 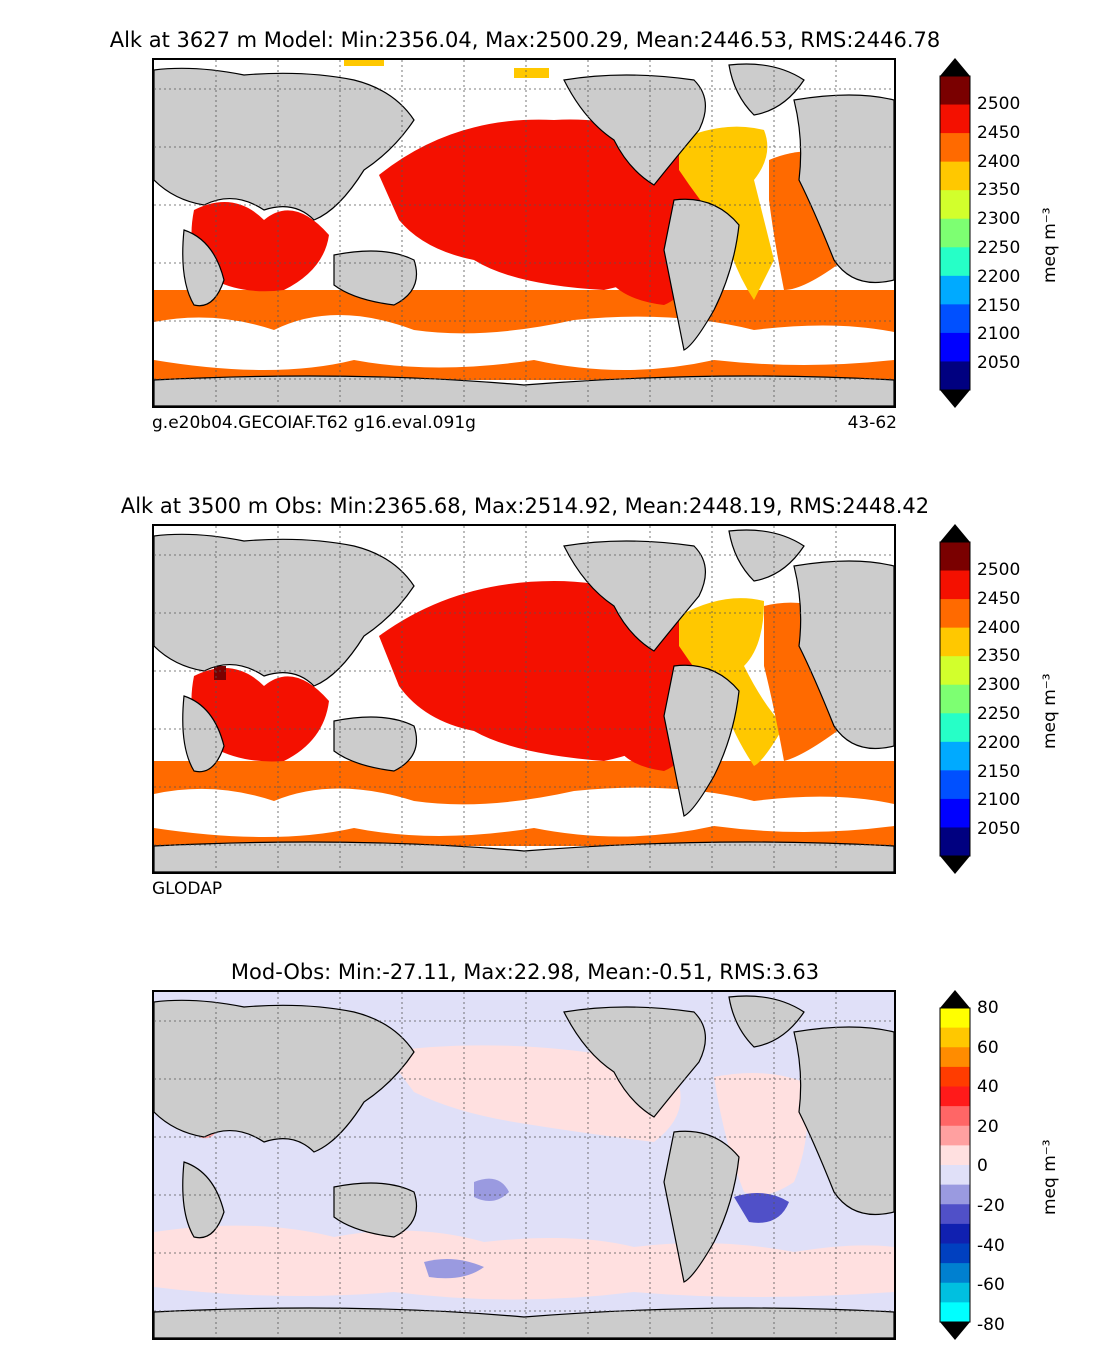 What do you see at coordinates (988, 1047) in the screenshot?
I see `diff-colorbar-tick-label: 60` at bounding box center [988, 1047].